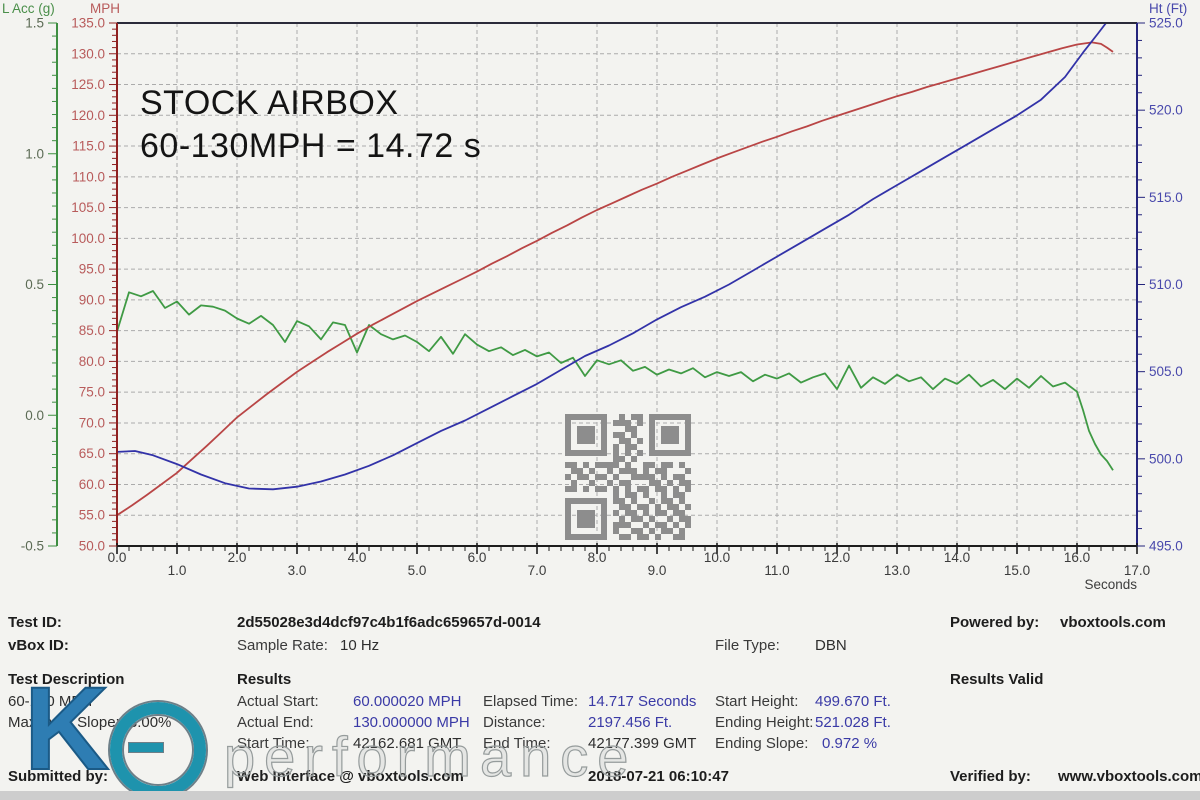 Image resolution: width=1200 pixels, height=800 pixels. I want to click on svg-text: 130.0, so click(88, 53).